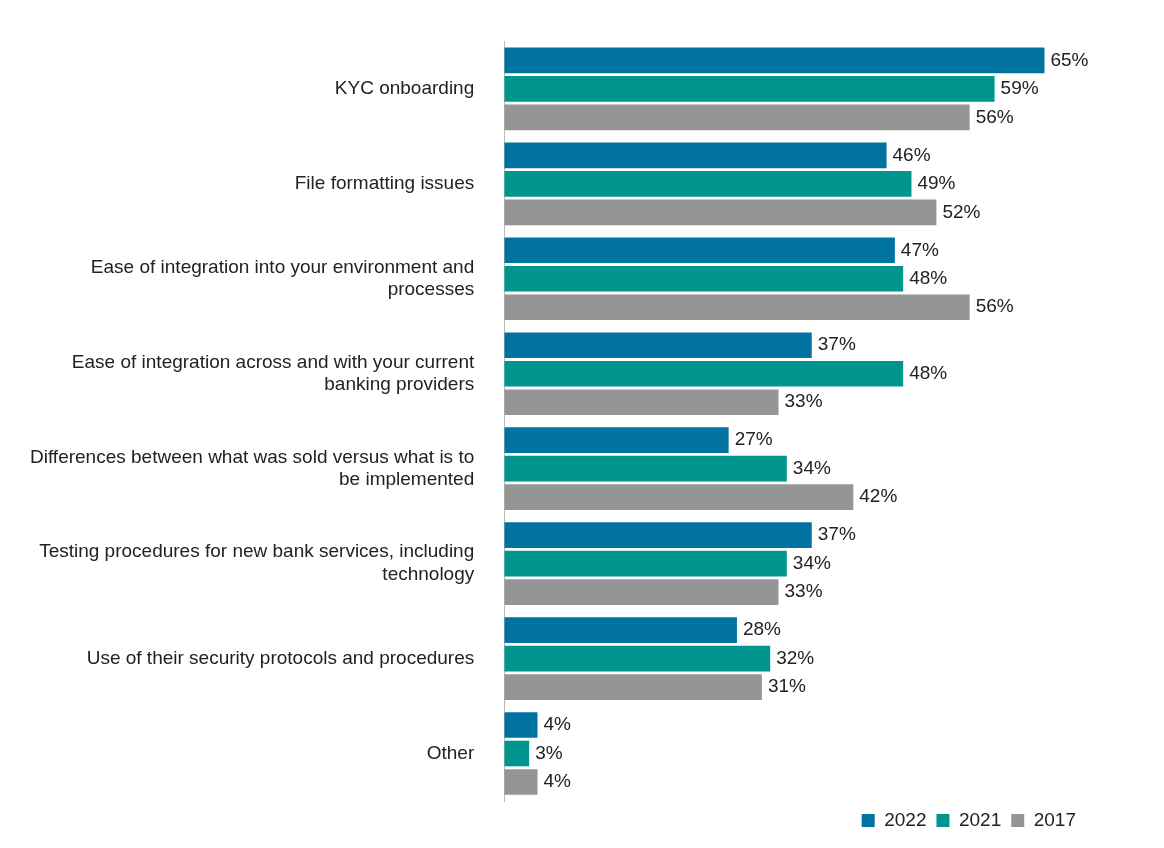  What do you see at coordinates (280, 657) in the screenshot?
I see `y-tick-label: Use of their security protocols and procedures` at bounding box center [280, 657].